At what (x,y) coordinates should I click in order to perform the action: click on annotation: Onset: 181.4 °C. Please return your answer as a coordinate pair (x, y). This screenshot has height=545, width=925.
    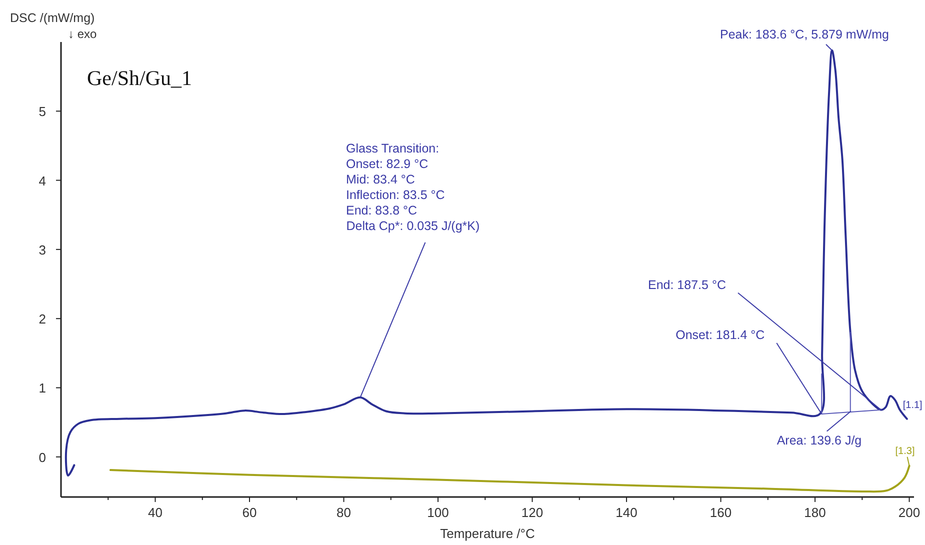
    Looking at the image, I should click on (720, 335).